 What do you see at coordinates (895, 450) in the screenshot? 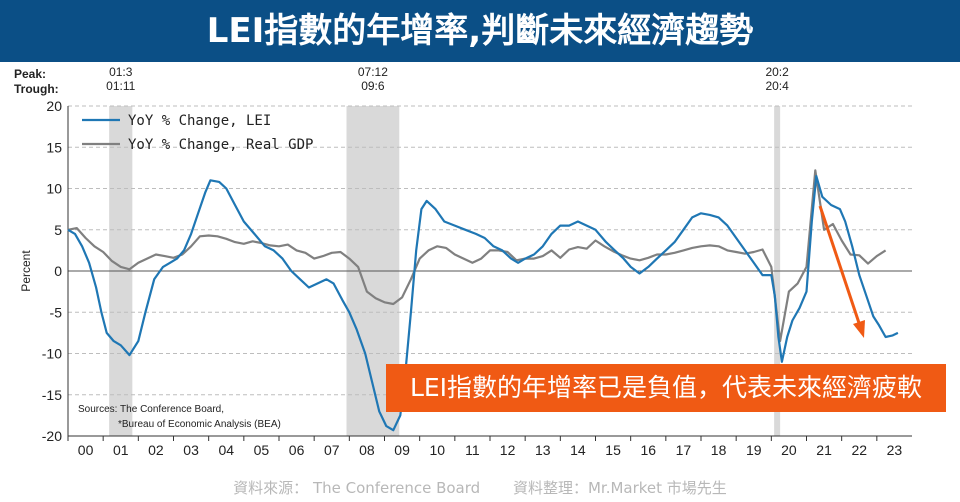
I see `x-tick-label: 23` at bounding box center [895, 450].